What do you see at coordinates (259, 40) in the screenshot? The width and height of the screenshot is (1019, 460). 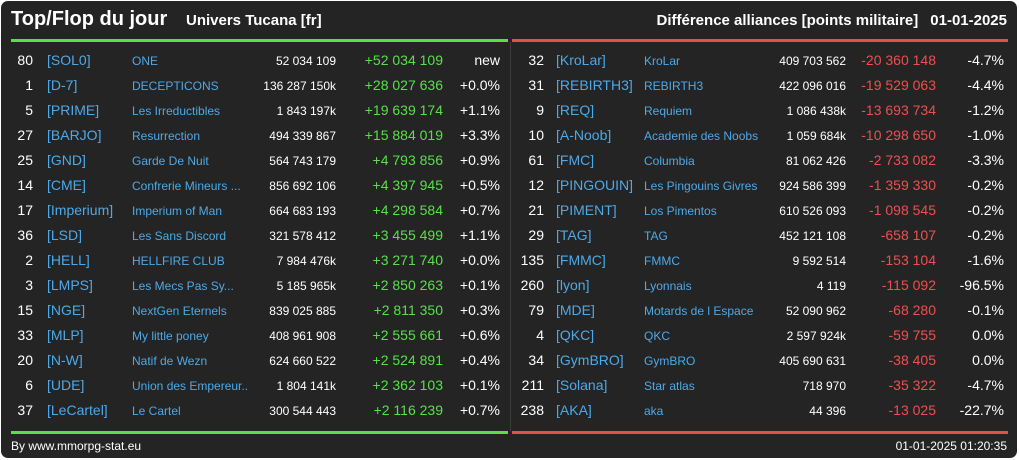 I see `top-accent-bar` at bounding box center [259, 40].